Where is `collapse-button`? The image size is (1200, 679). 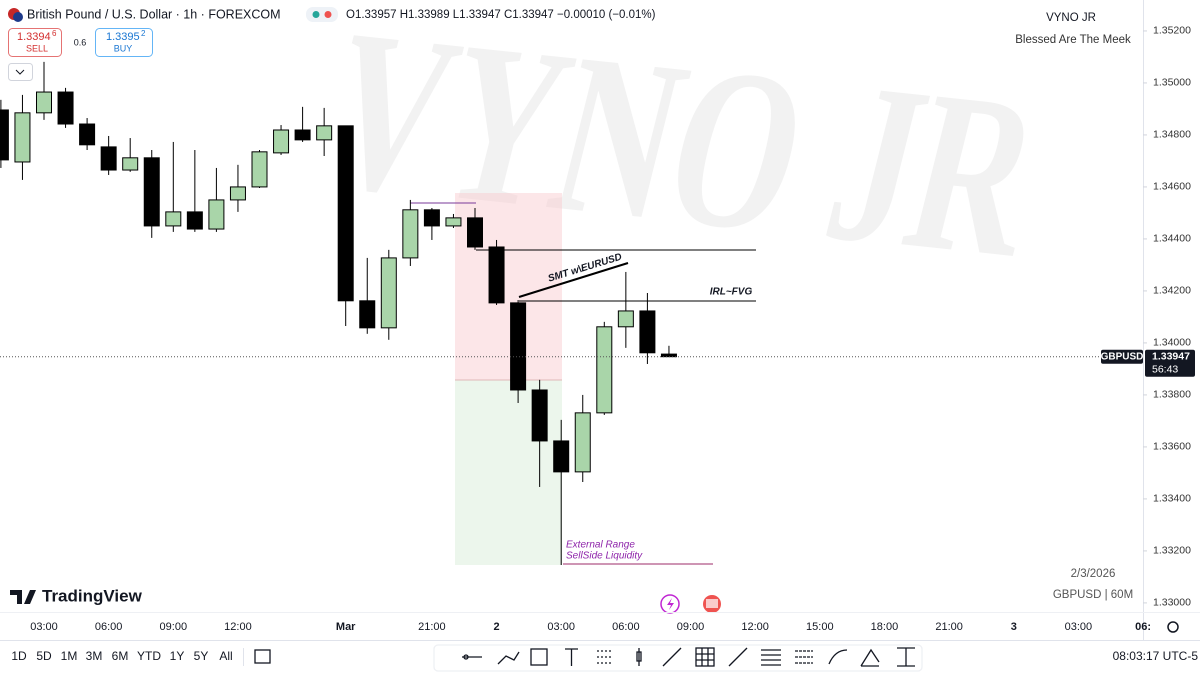
collapse-button is located at coordinates (20, 72).